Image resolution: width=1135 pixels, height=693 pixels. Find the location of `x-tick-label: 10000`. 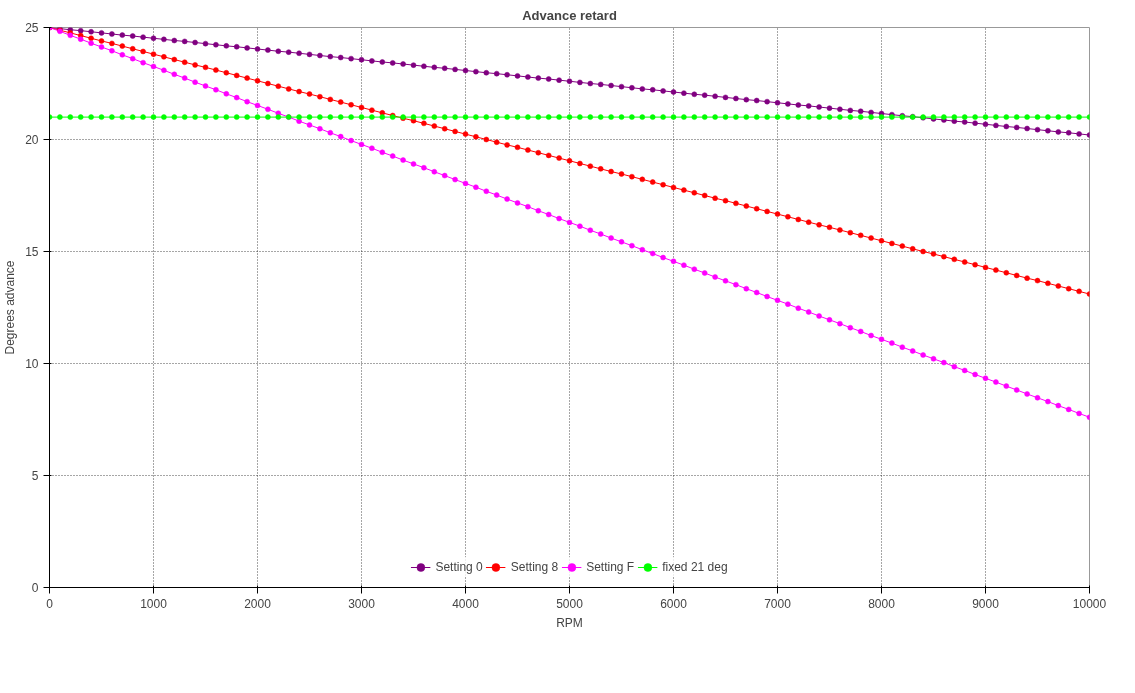

x-tick-label: 10000 is located at coordinates (1089, 603).